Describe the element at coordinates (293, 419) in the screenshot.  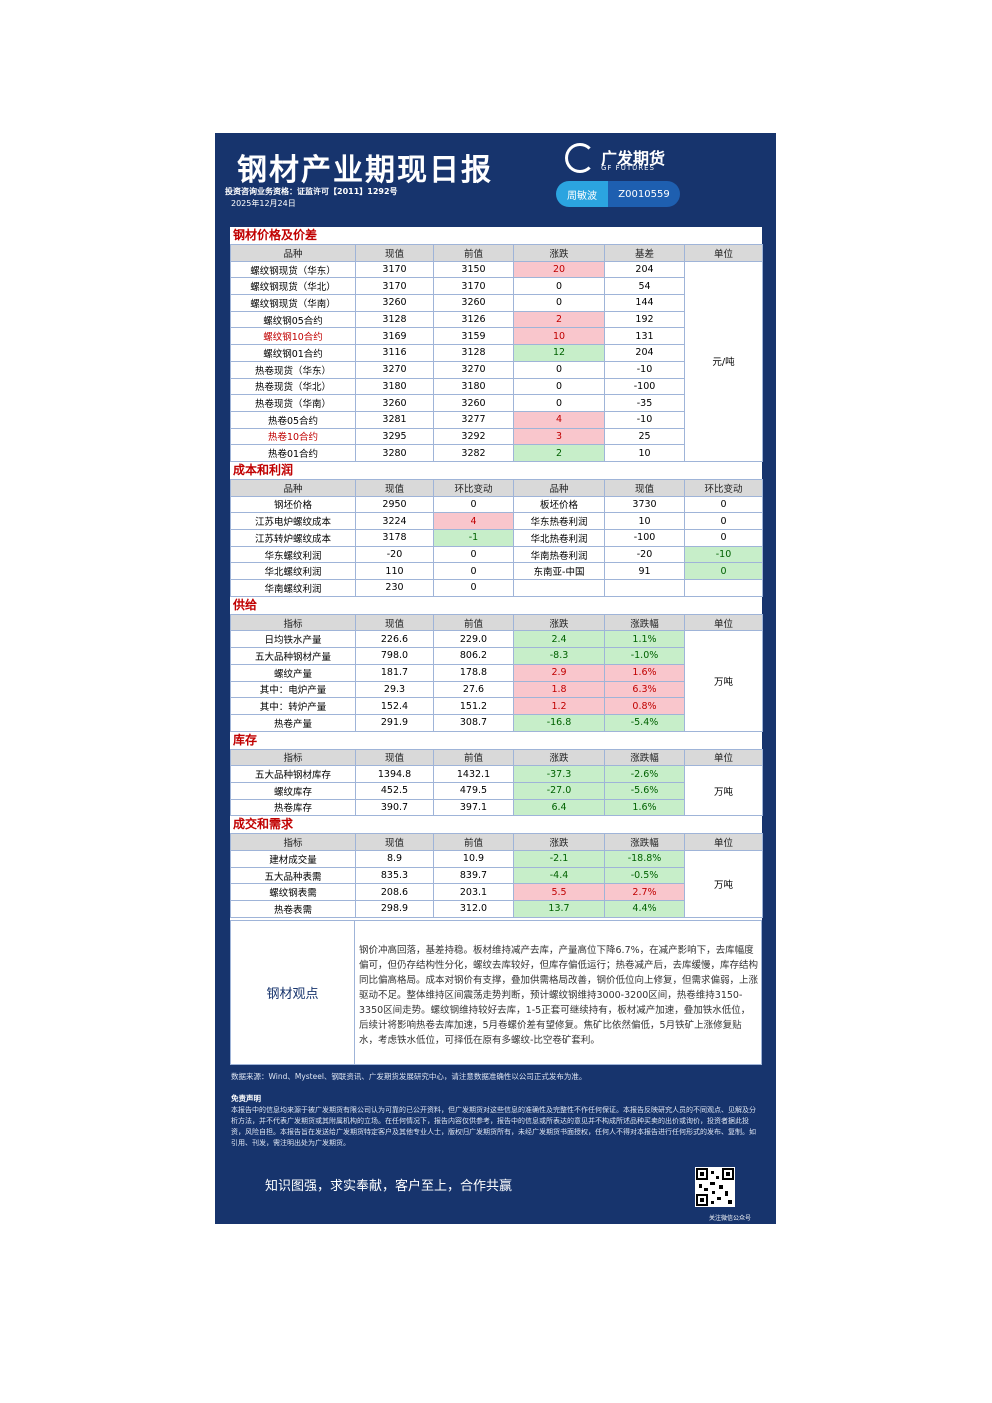
I see `table-cell: 热卷05合约` at that location.